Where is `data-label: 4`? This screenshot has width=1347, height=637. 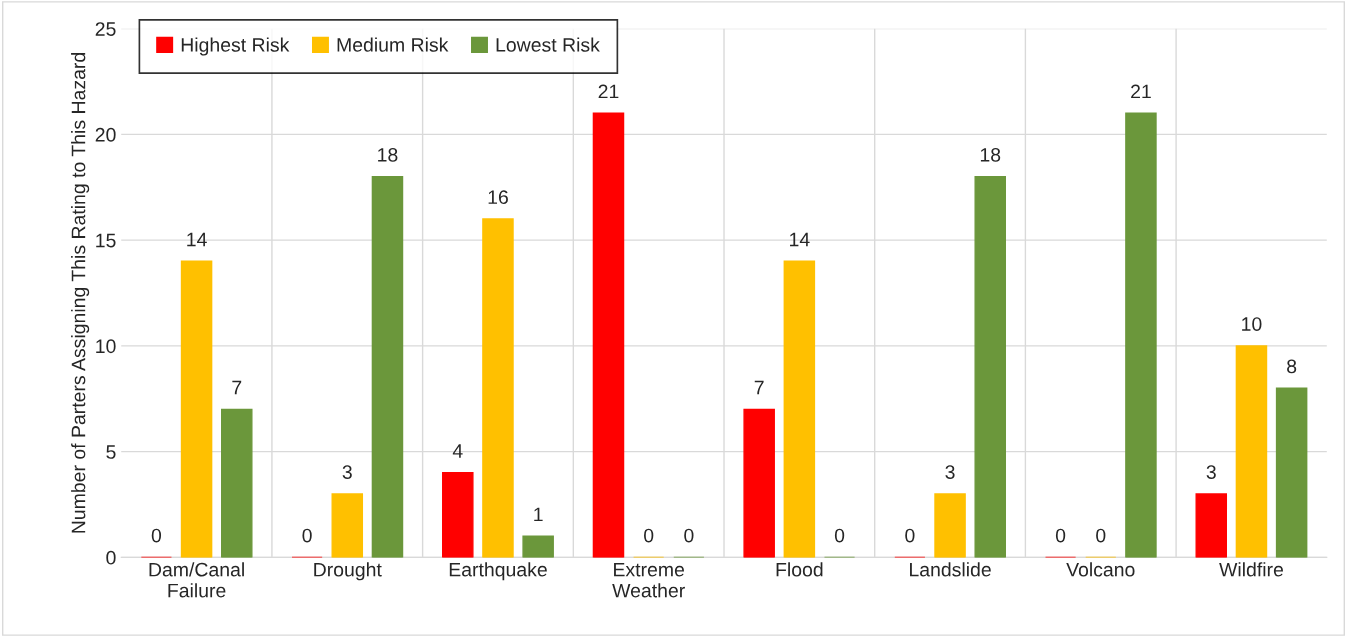
data-label: 4 is located at coordinates (457, 451).